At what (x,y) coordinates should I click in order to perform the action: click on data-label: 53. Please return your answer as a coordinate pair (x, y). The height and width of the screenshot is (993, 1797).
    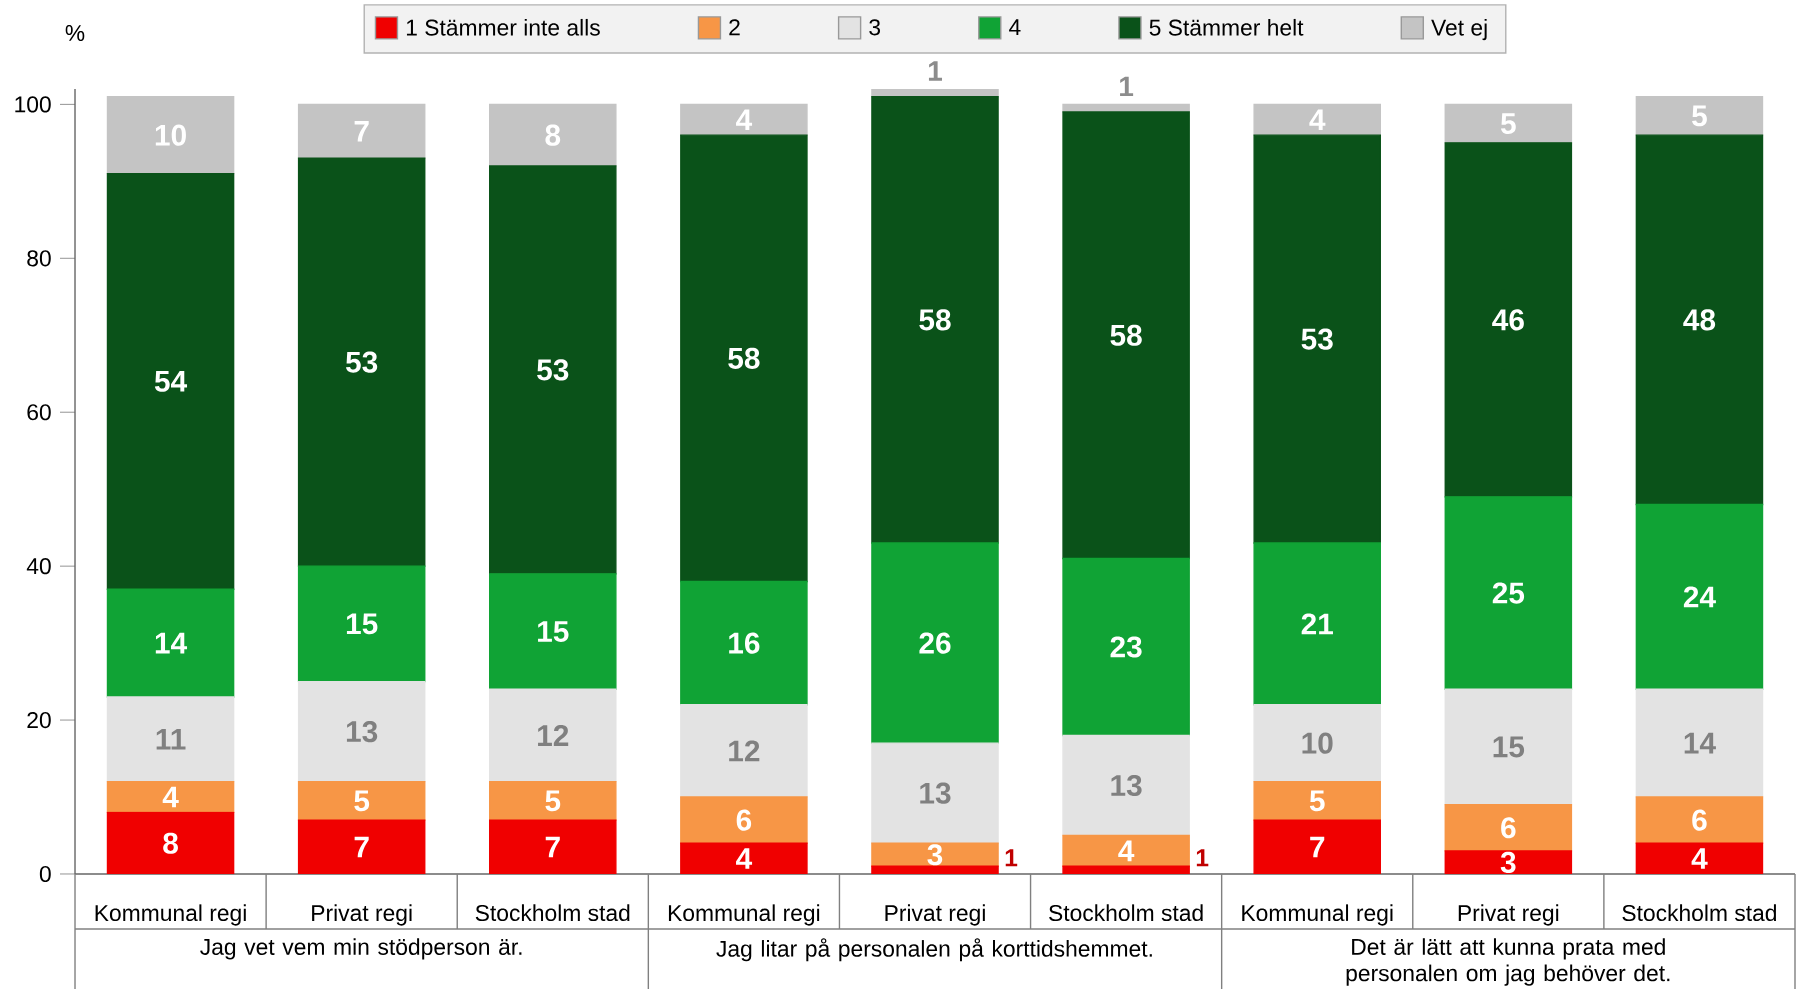
    Looking at the image, I should click on (361, 362).